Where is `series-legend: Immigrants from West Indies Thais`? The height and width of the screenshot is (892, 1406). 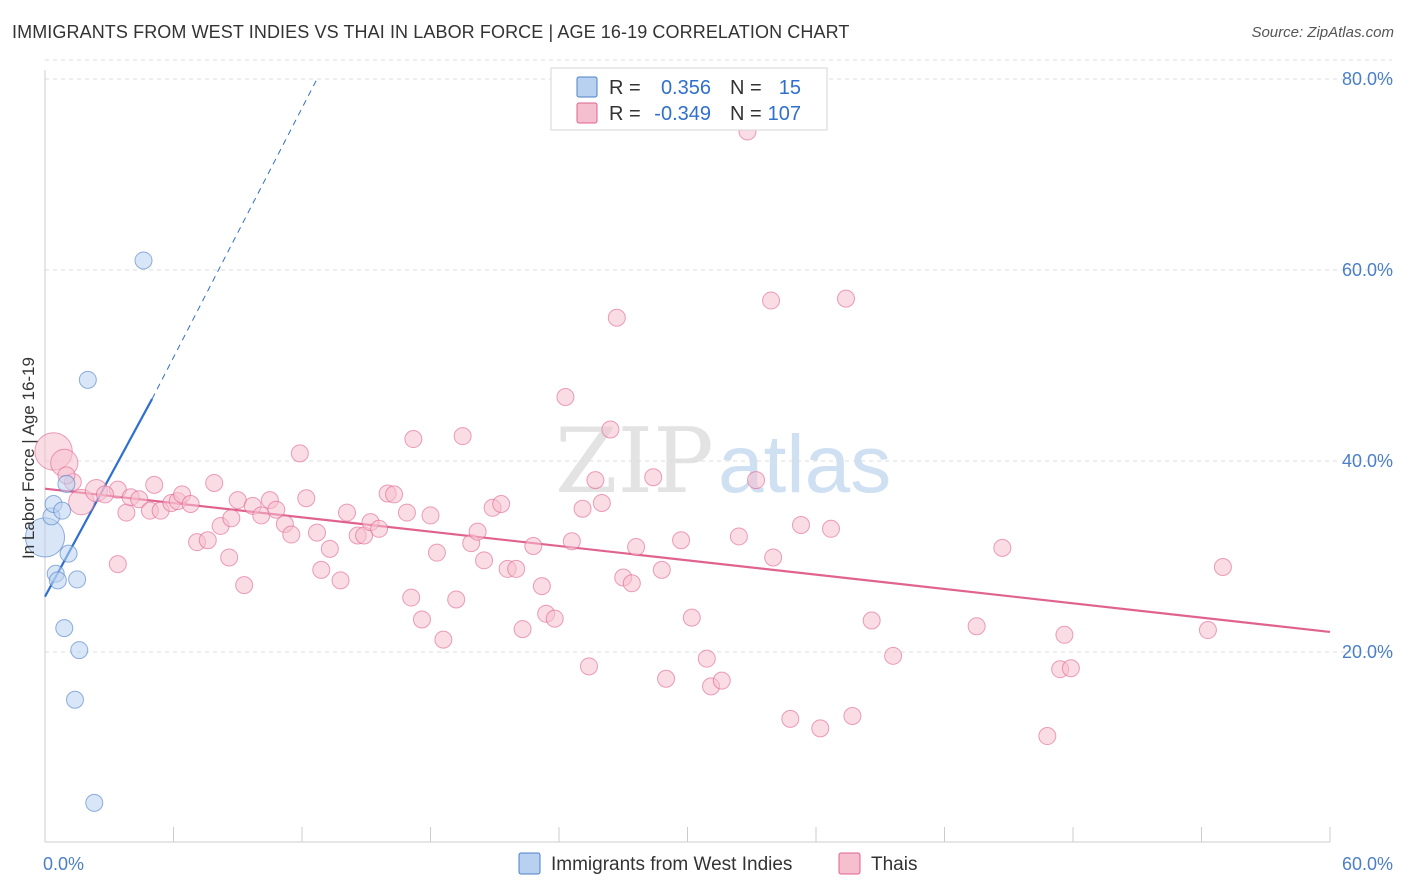 series-legend: Immigrants from West Indies Thais is located at coordinates (717, 863).